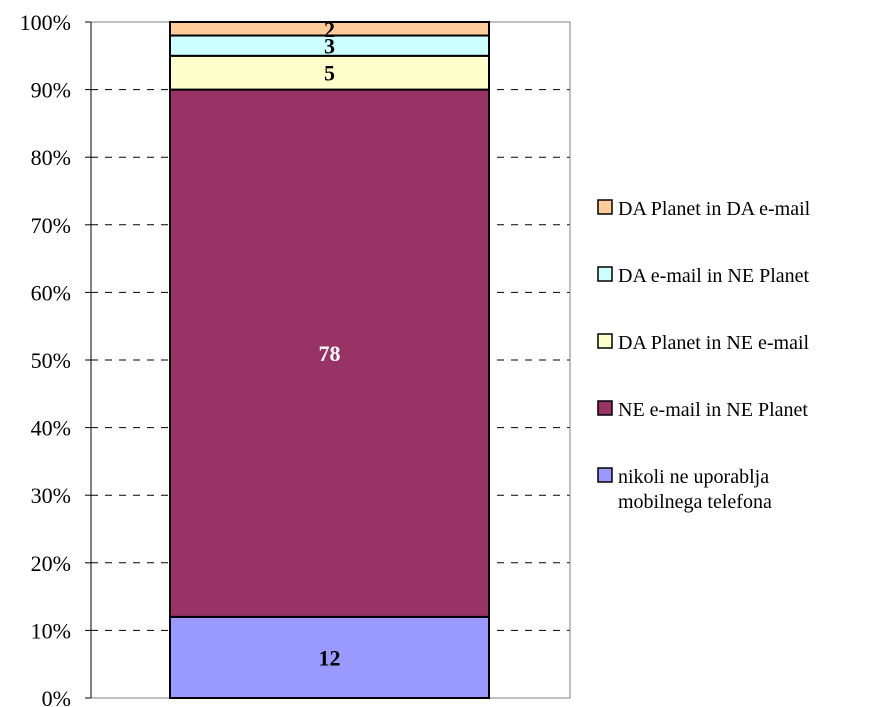 Image resolution: width=876 pixels, height=707 pixels. Describe the element at coordinates (51, 630) in the screenshot. I see `y-tick-label: 10%` at that location.